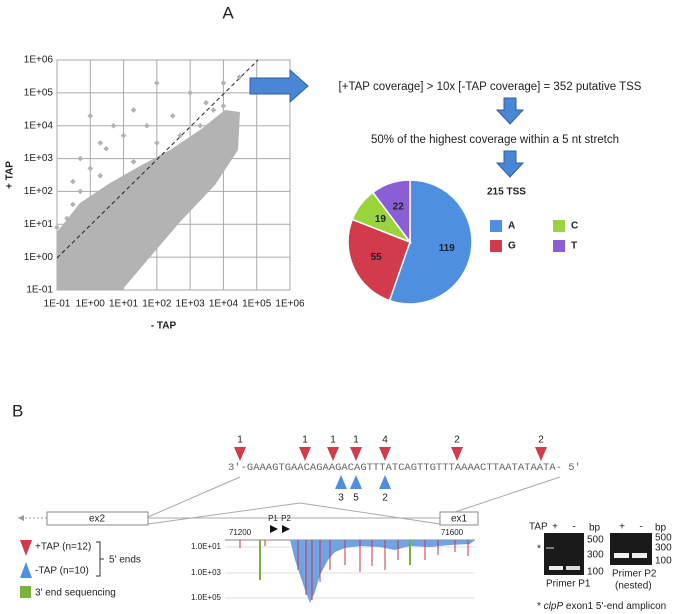 This screenshot has height=614, width=693. Describe the element at coordinates (273, 518) in the screenshot. I see `primer-label: P1` at that location.